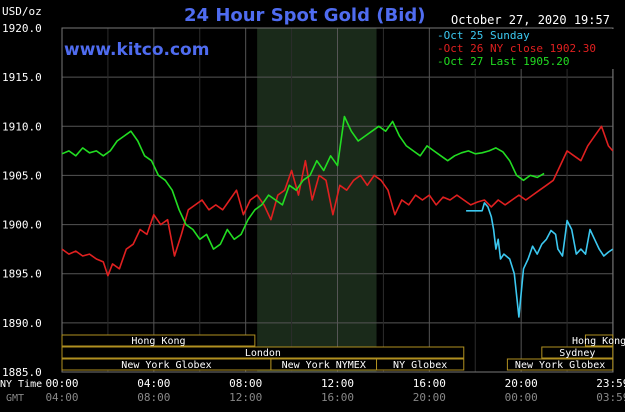 This screenshot has height=412, width=625. What do you see at coordinates (245, 383) in the screenshot?
I see `x-tick-label-ny: 08:00` at bounding box center [245, 383].